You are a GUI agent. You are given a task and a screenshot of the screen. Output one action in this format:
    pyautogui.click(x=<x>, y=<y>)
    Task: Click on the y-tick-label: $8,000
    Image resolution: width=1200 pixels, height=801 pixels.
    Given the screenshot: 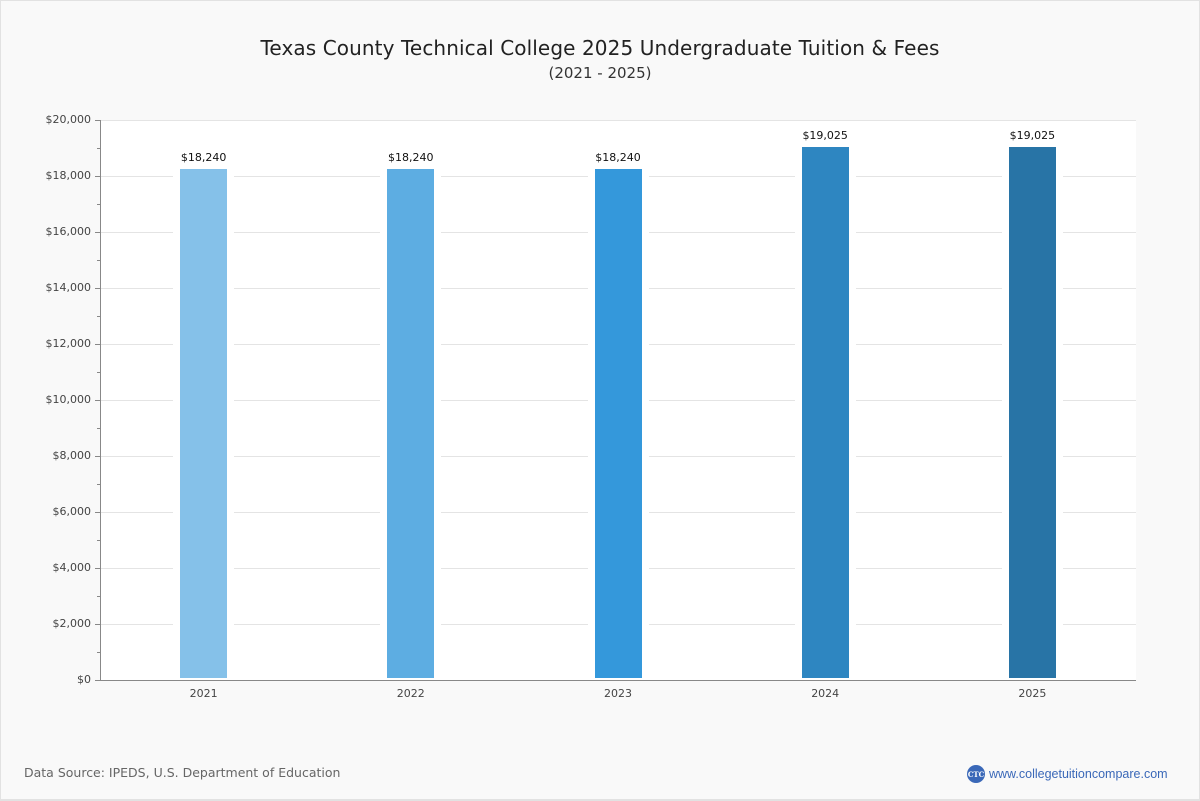 What is the action you would take?
    pyautogui.click(x=72, y=455)
    